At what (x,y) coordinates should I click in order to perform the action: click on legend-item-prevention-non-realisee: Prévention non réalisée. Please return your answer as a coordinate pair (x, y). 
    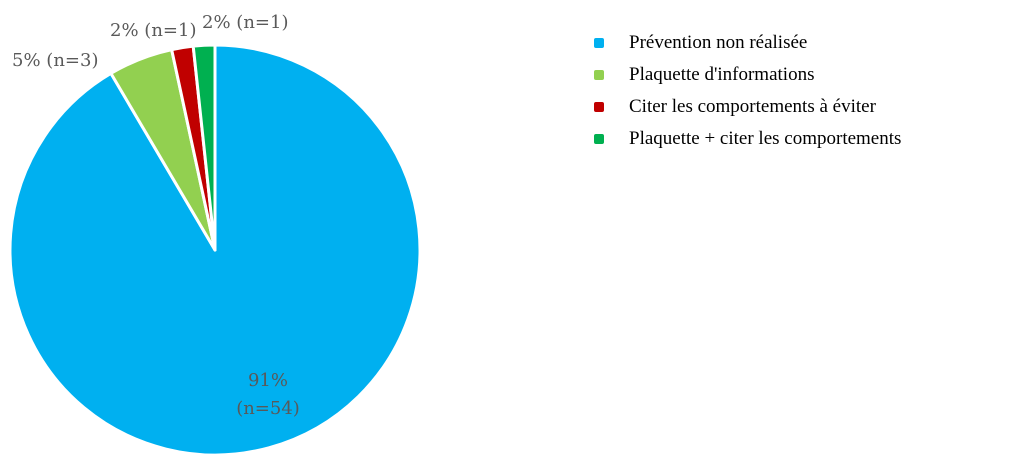
    Looking at the image, I should click on (794, 43).